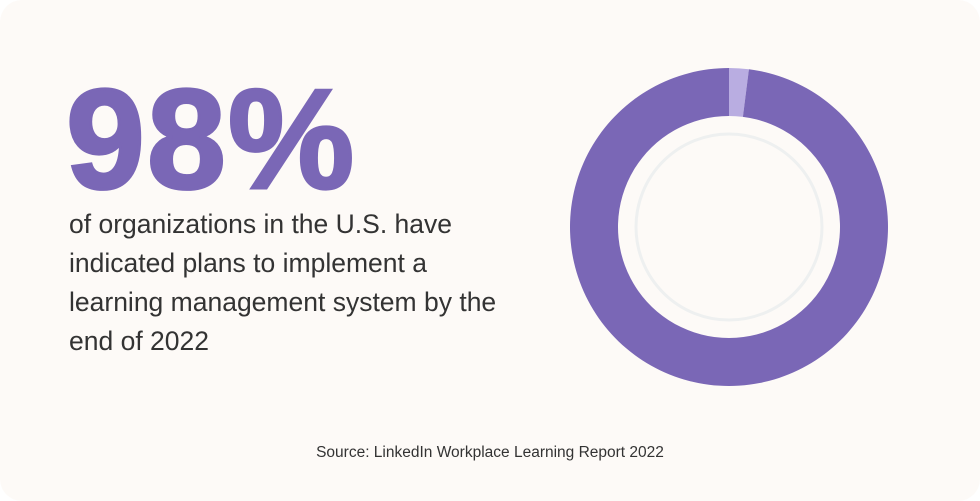  What do you see at coordinates (210, 140) in the screenshot?
I see `headline-percentage: 98%` at bounding box center [210, 140].